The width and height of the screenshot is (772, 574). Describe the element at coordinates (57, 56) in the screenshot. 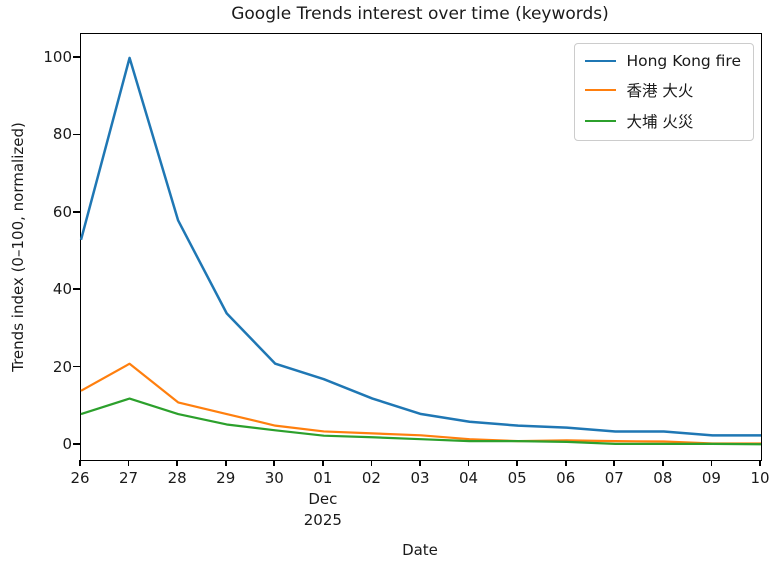

I see `y-tick-label: 100` at that location.